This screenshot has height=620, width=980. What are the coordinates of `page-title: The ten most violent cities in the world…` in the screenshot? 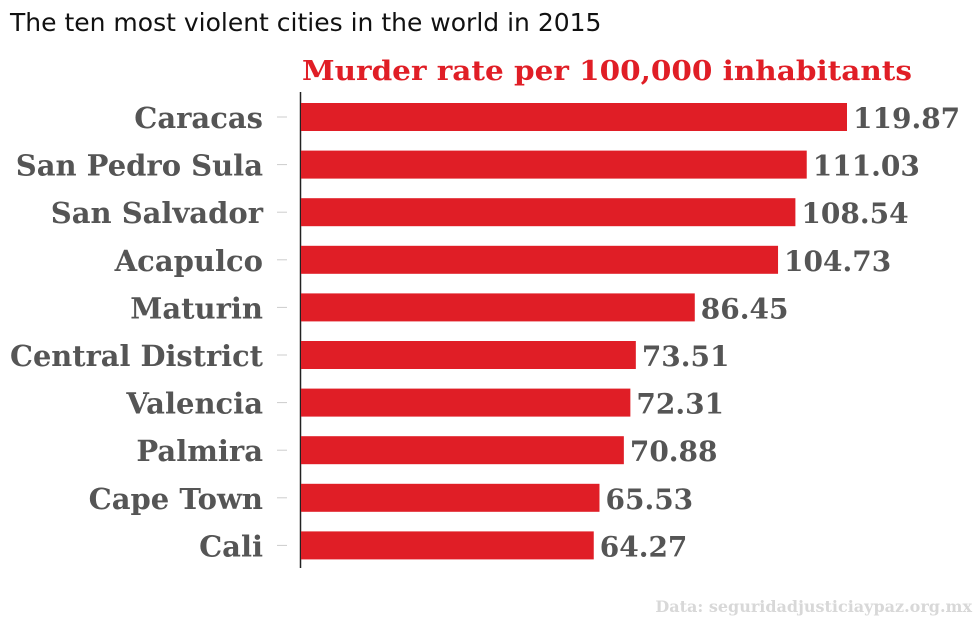 It's located at (306, 22).